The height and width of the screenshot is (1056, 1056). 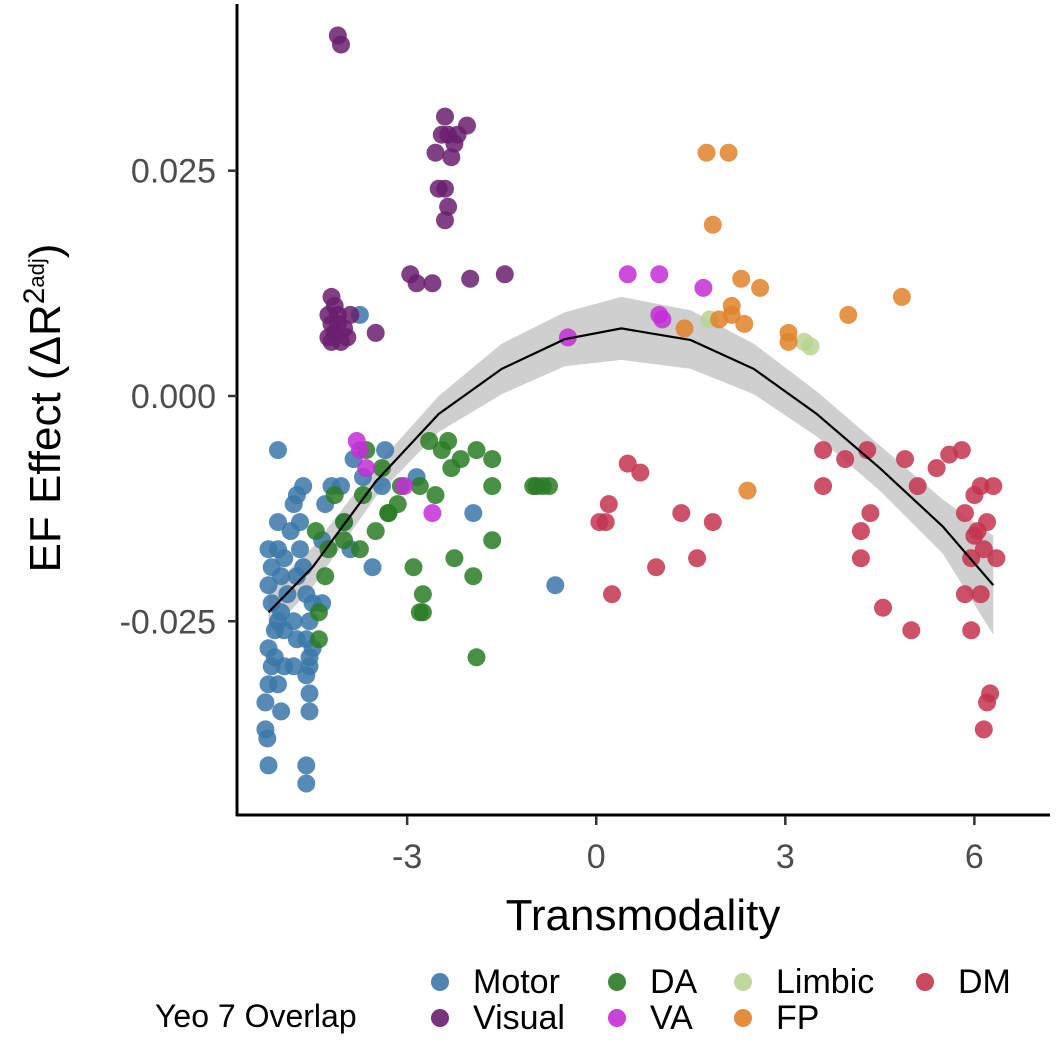 I want to click on legend-label-fp: FP, so click(x=797, y=1018).